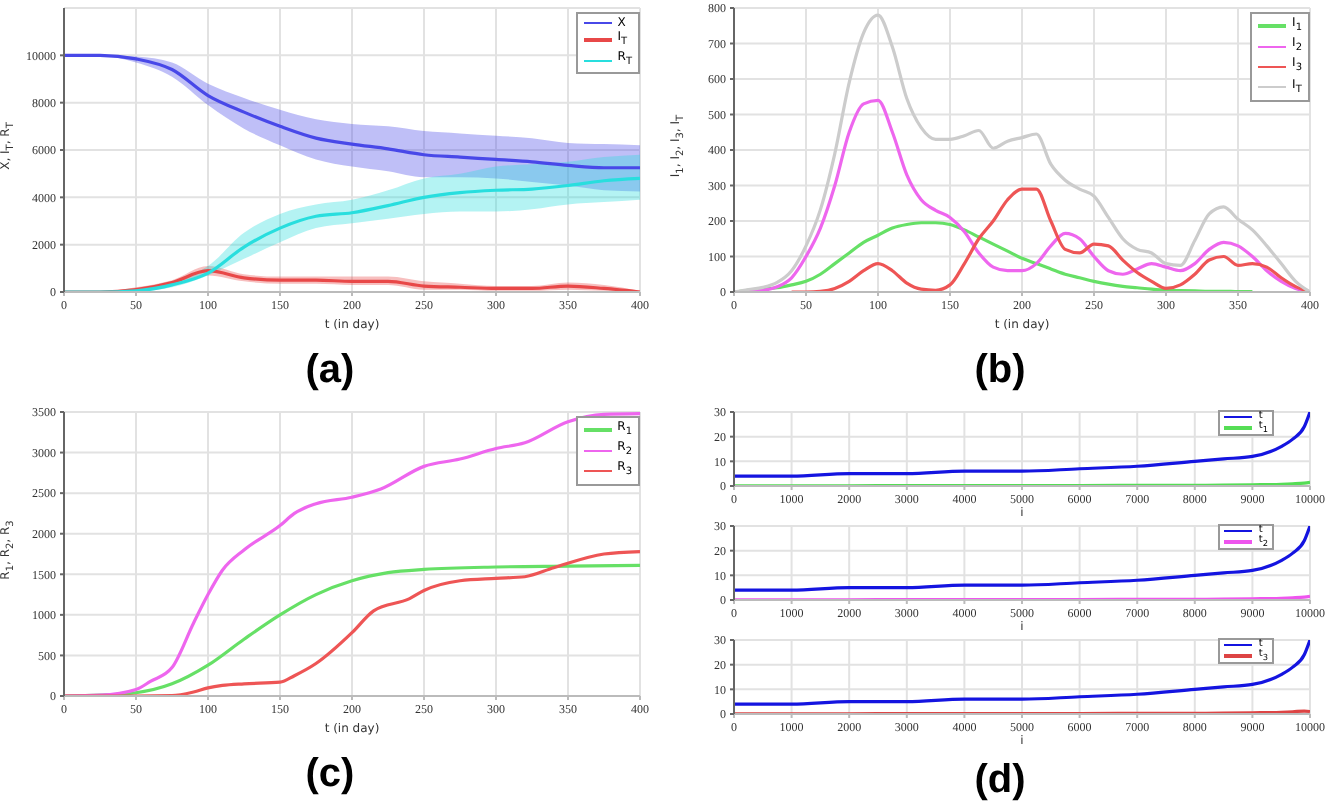 The width and height of the screenshot is (1338, 808). I want to click on text: (a), so click(330, 370).